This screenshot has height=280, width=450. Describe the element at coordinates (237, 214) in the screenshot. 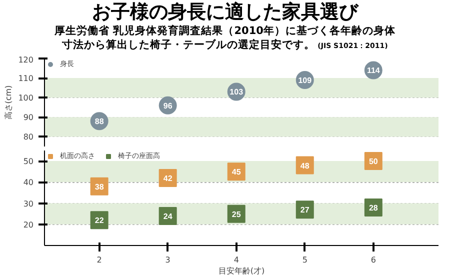

I see `data-label: 25` at that location.